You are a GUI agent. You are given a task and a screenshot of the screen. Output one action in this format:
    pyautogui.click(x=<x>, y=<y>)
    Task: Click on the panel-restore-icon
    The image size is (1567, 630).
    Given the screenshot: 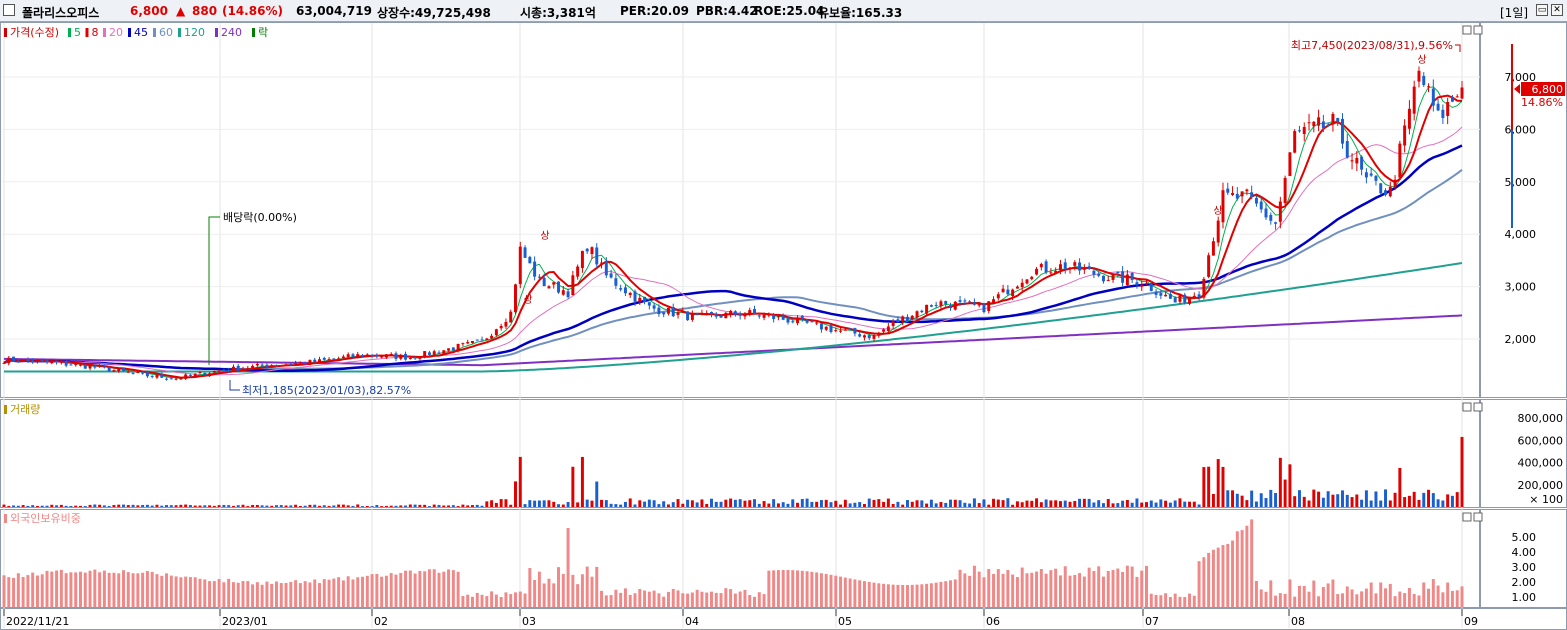 What is the action you would take?
    pyautogui.click(x=1467, y=30)
    